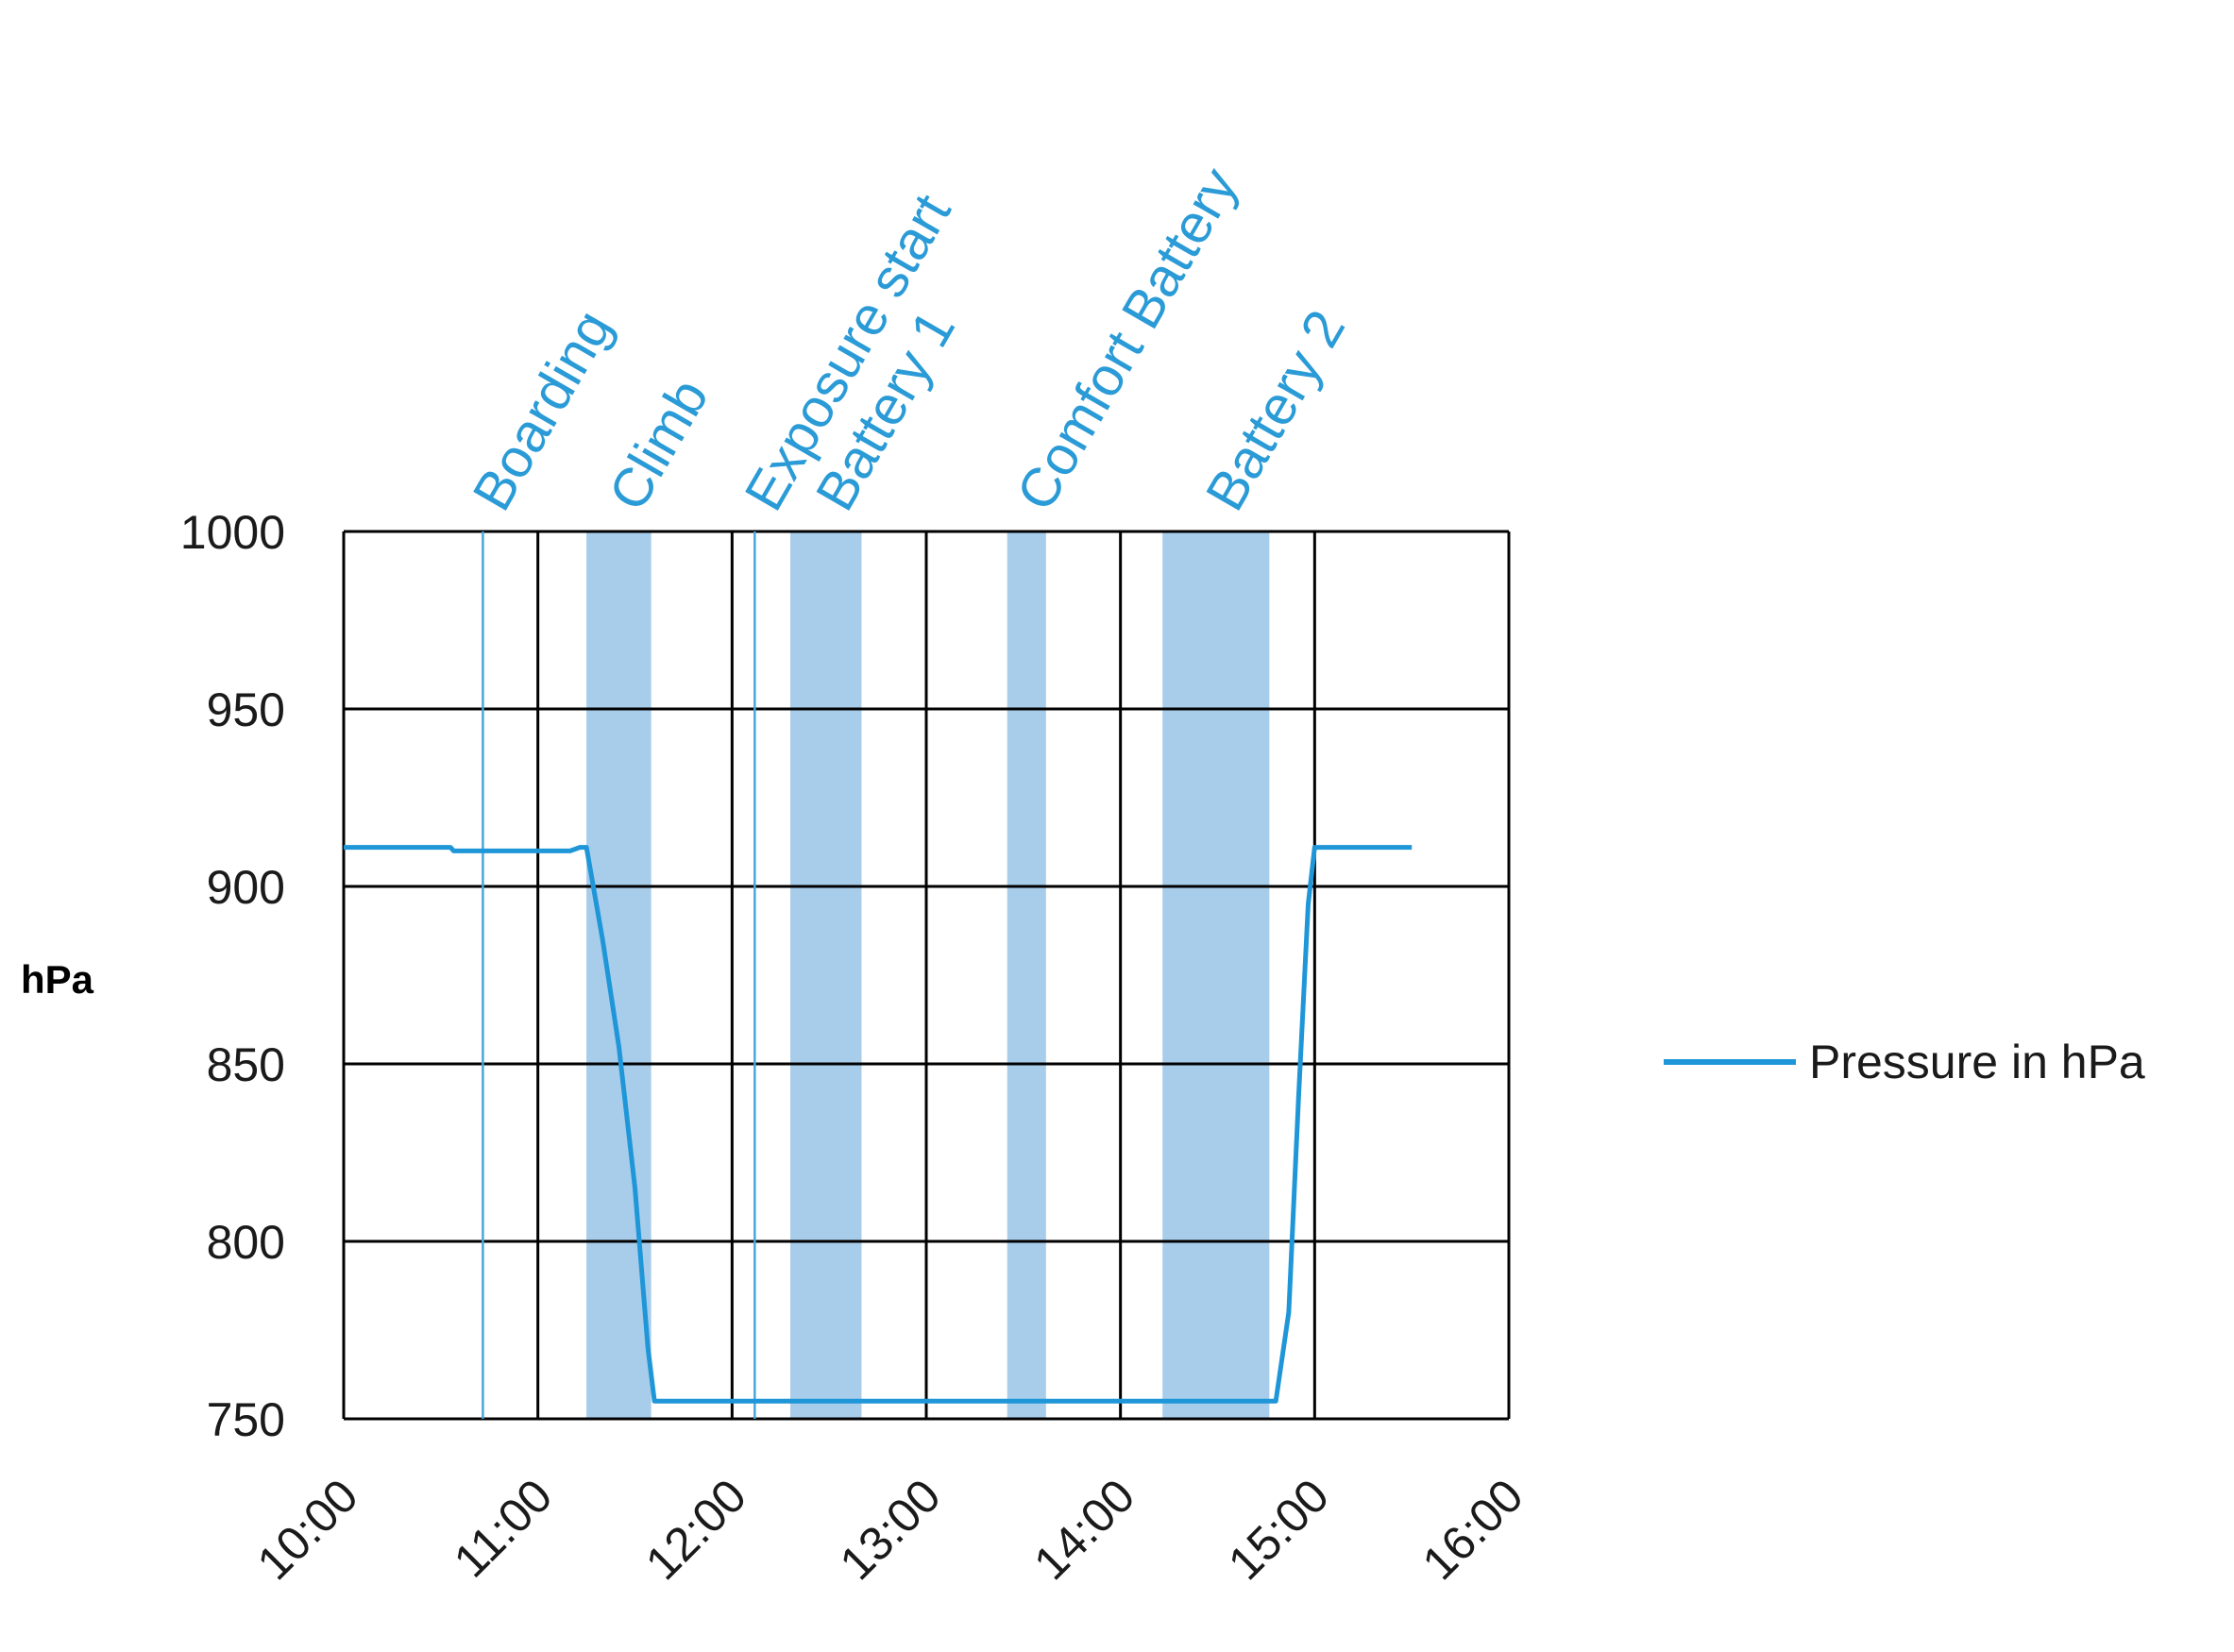 This screenshot has height=1652, width=2234. Describe the element at coordinates (57, 979) in the screenshot. I see `y-axis-label: hPa` at that location.